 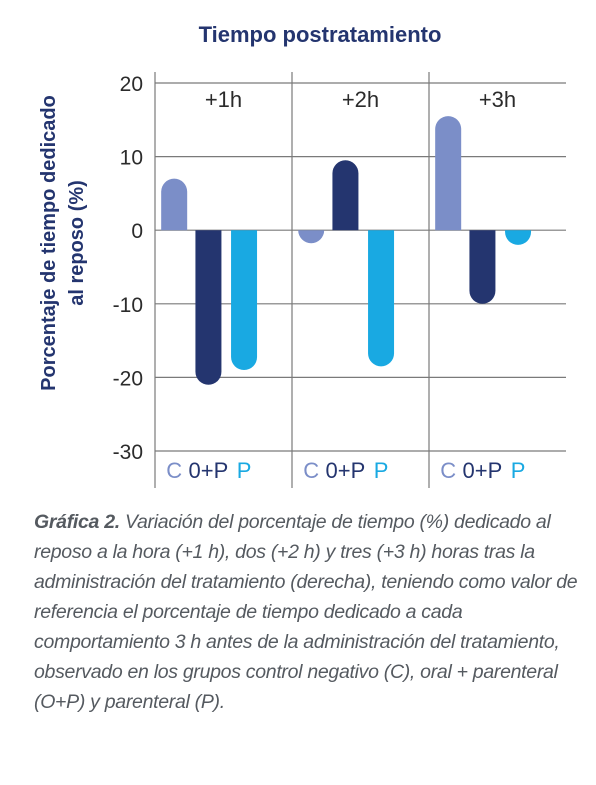 I want to click on panel-label: +1h, so click(x=223, y=99).